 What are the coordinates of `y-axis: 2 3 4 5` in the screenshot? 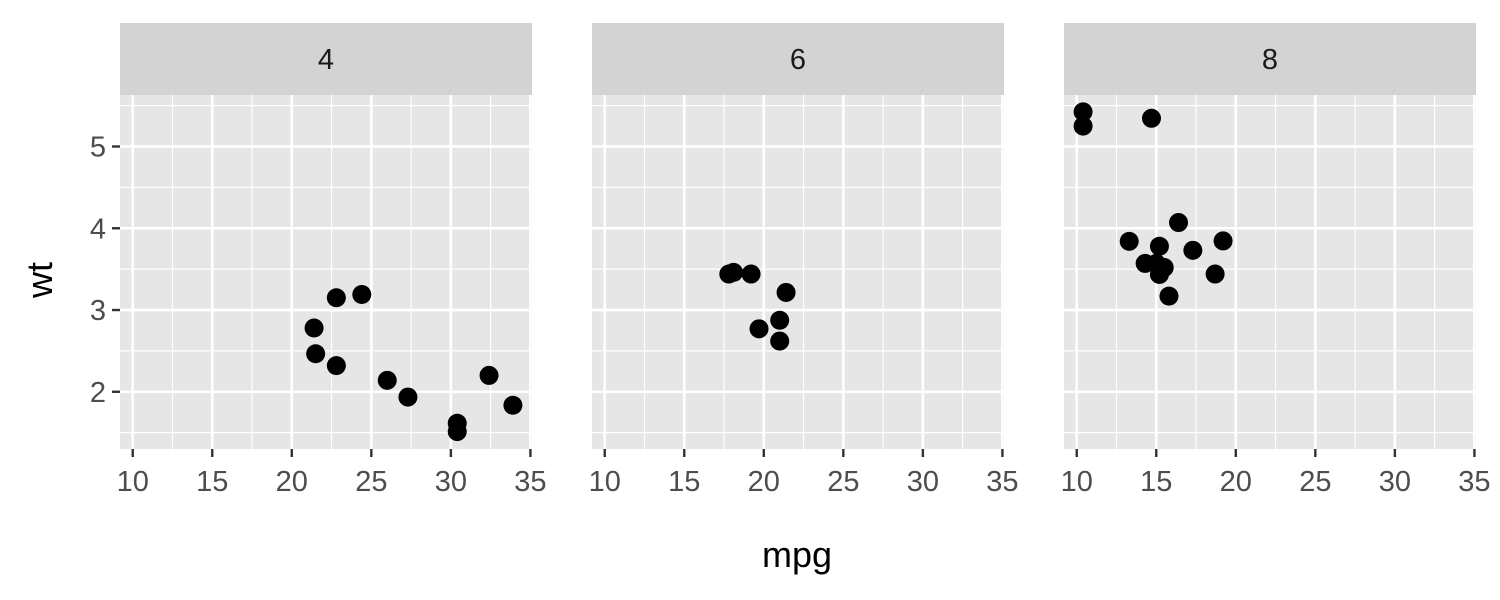 It's located at (105, 270).